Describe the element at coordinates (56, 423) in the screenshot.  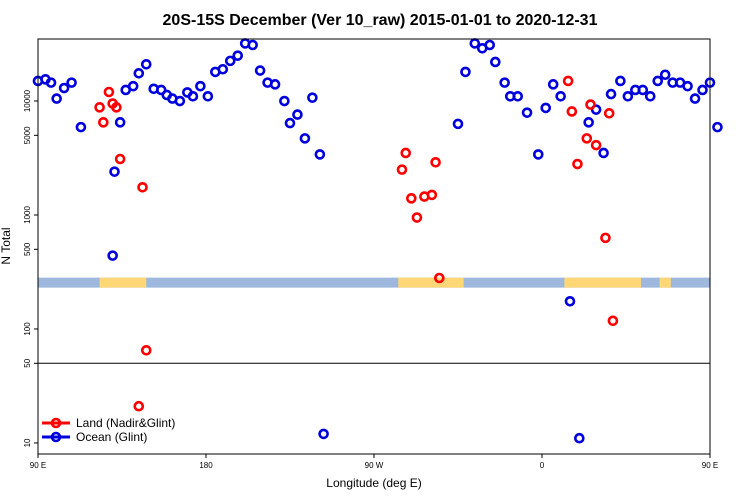
I see `legend-land-marker` at that location.